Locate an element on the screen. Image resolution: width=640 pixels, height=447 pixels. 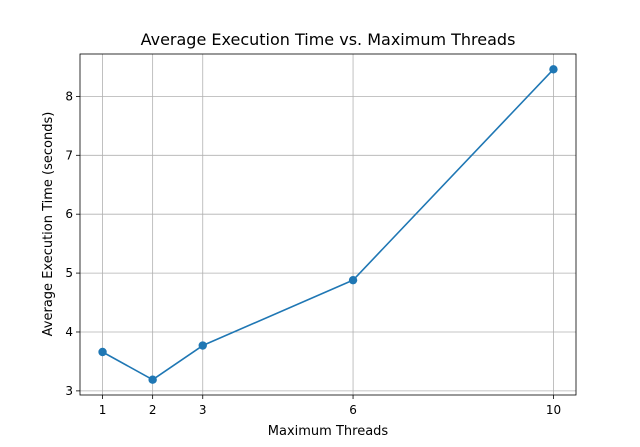
y-tick-label: 5 is located at coordinates (69, 273).